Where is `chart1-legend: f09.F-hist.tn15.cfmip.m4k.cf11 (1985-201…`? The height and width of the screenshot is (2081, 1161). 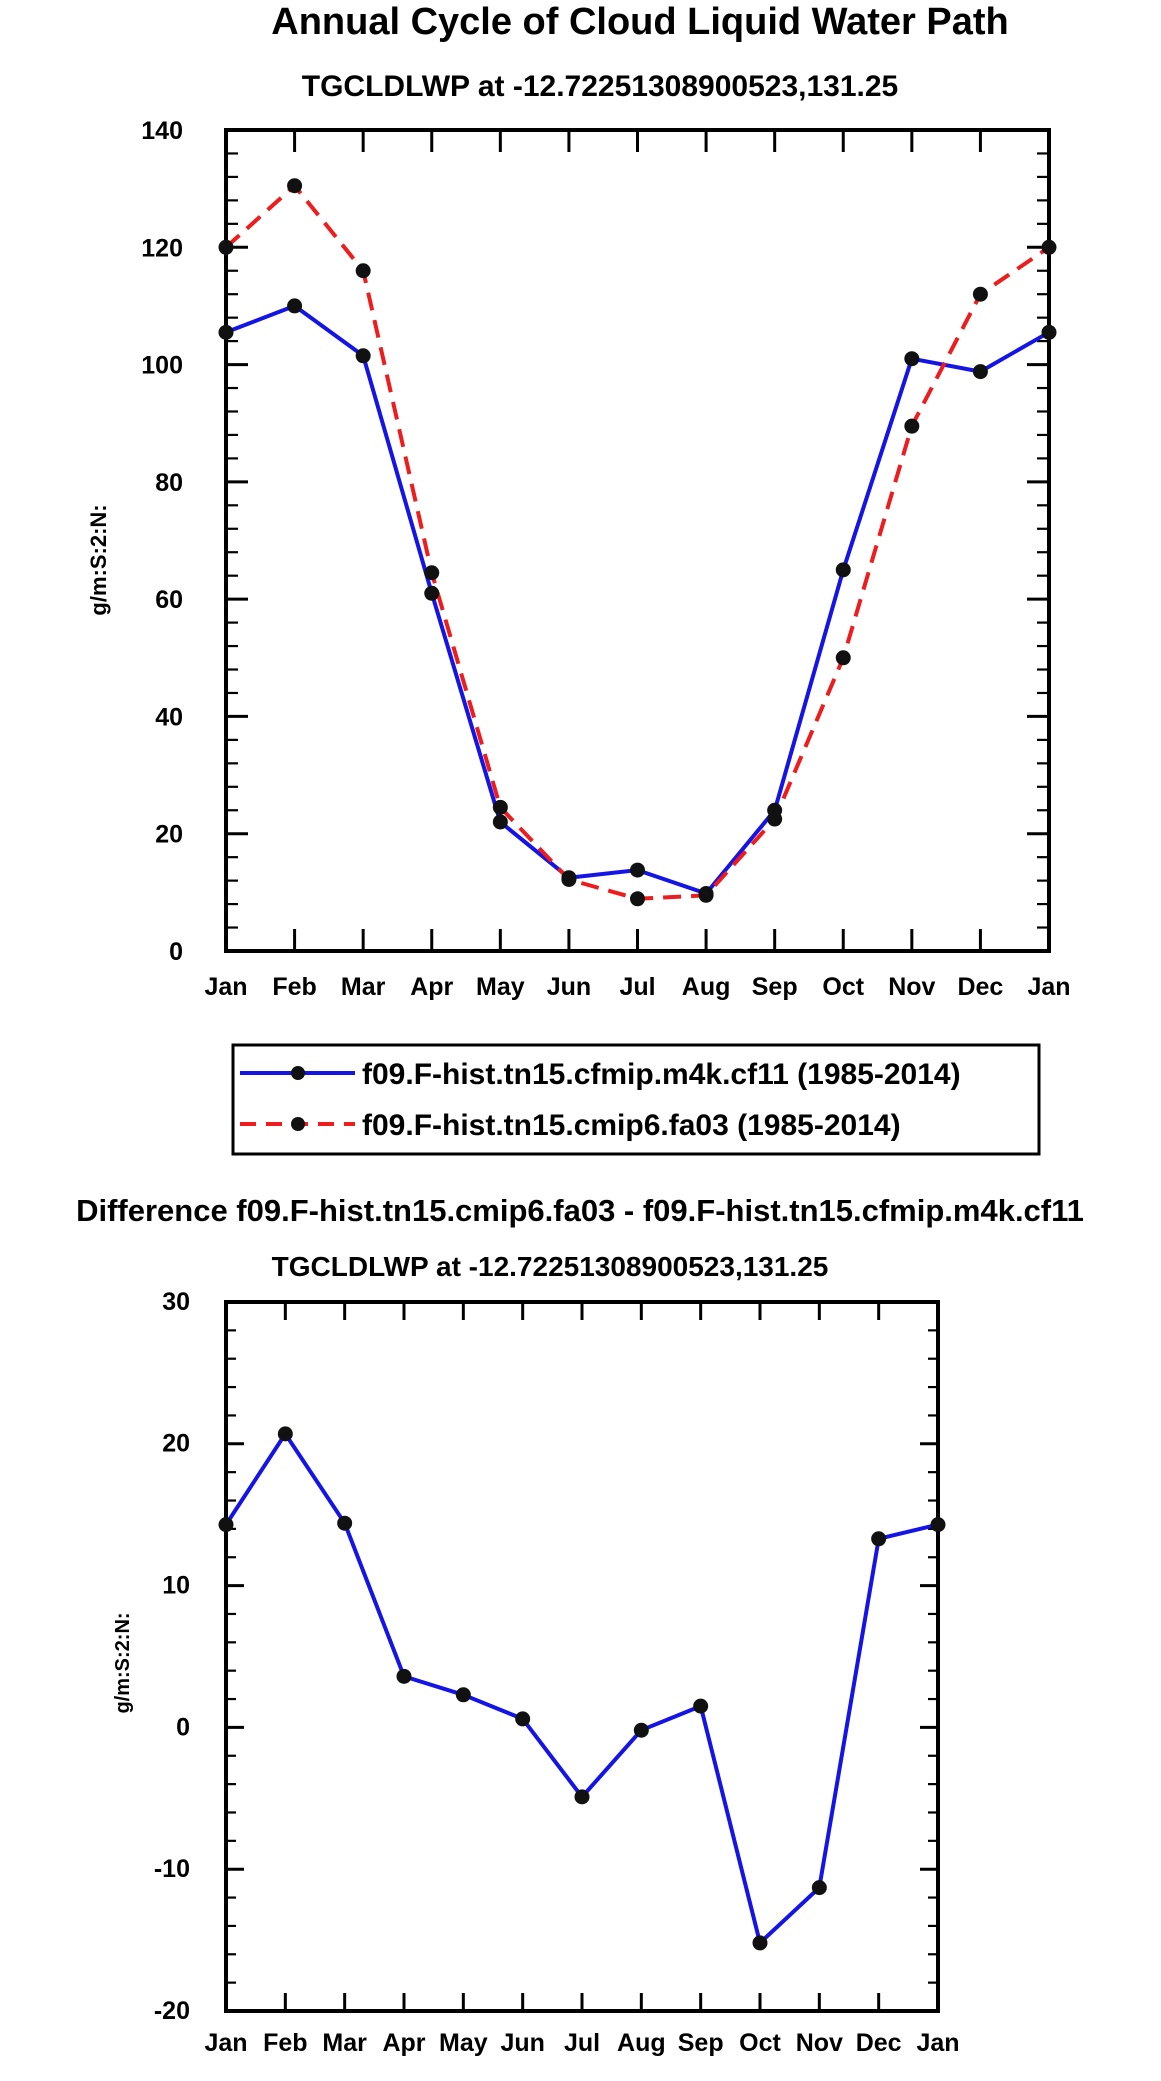
chart1-legend: f09.F-hist.tn15.cfmip.m4k.cf11 (1985-201… is located at coordinates (636, 1099).